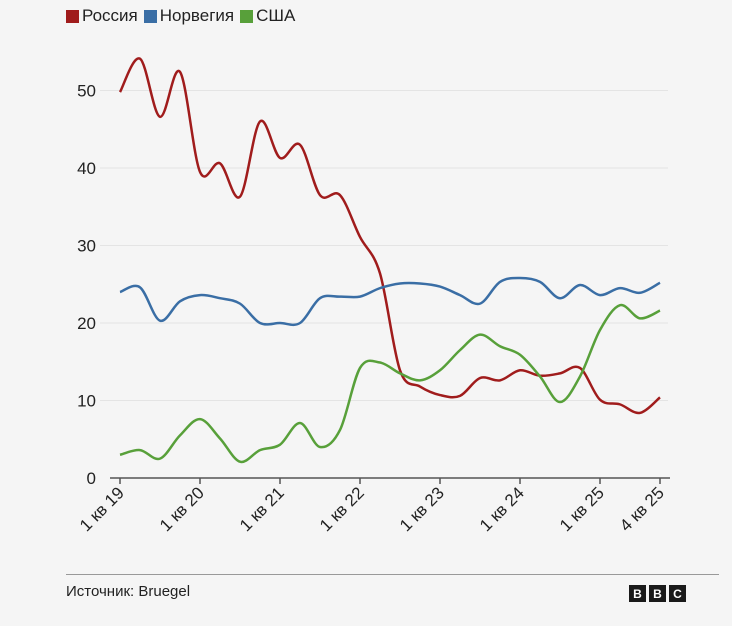 Image resolution: width=732 pixels, height=626 pixels. I want to click on footer-divider, so click(392, 574).